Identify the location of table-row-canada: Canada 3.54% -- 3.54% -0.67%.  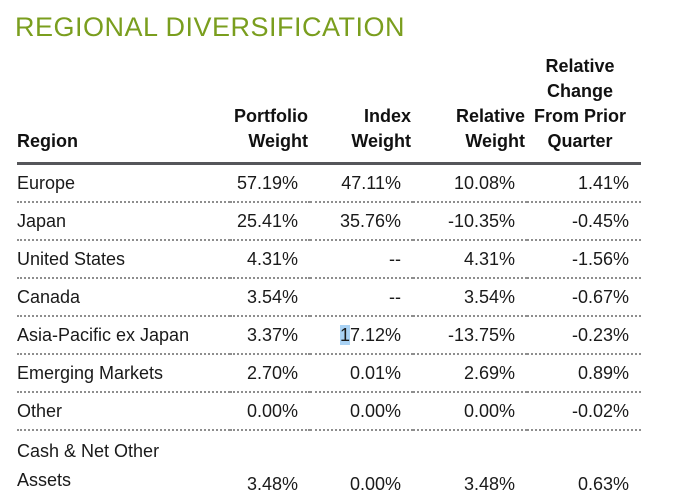
(329, 297).